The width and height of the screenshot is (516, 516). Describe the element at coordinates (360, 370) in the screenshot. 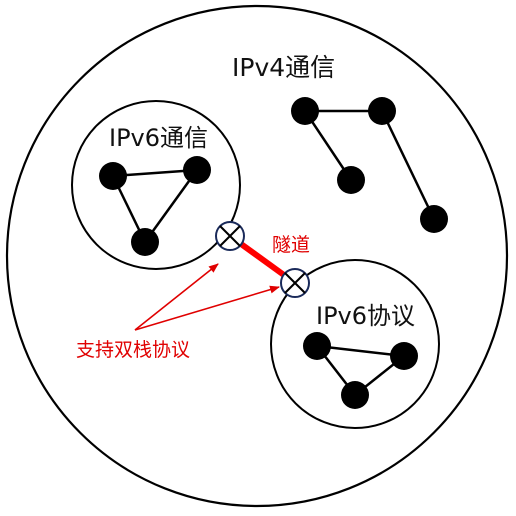

I see `ipv6-right-nodes` at that location.